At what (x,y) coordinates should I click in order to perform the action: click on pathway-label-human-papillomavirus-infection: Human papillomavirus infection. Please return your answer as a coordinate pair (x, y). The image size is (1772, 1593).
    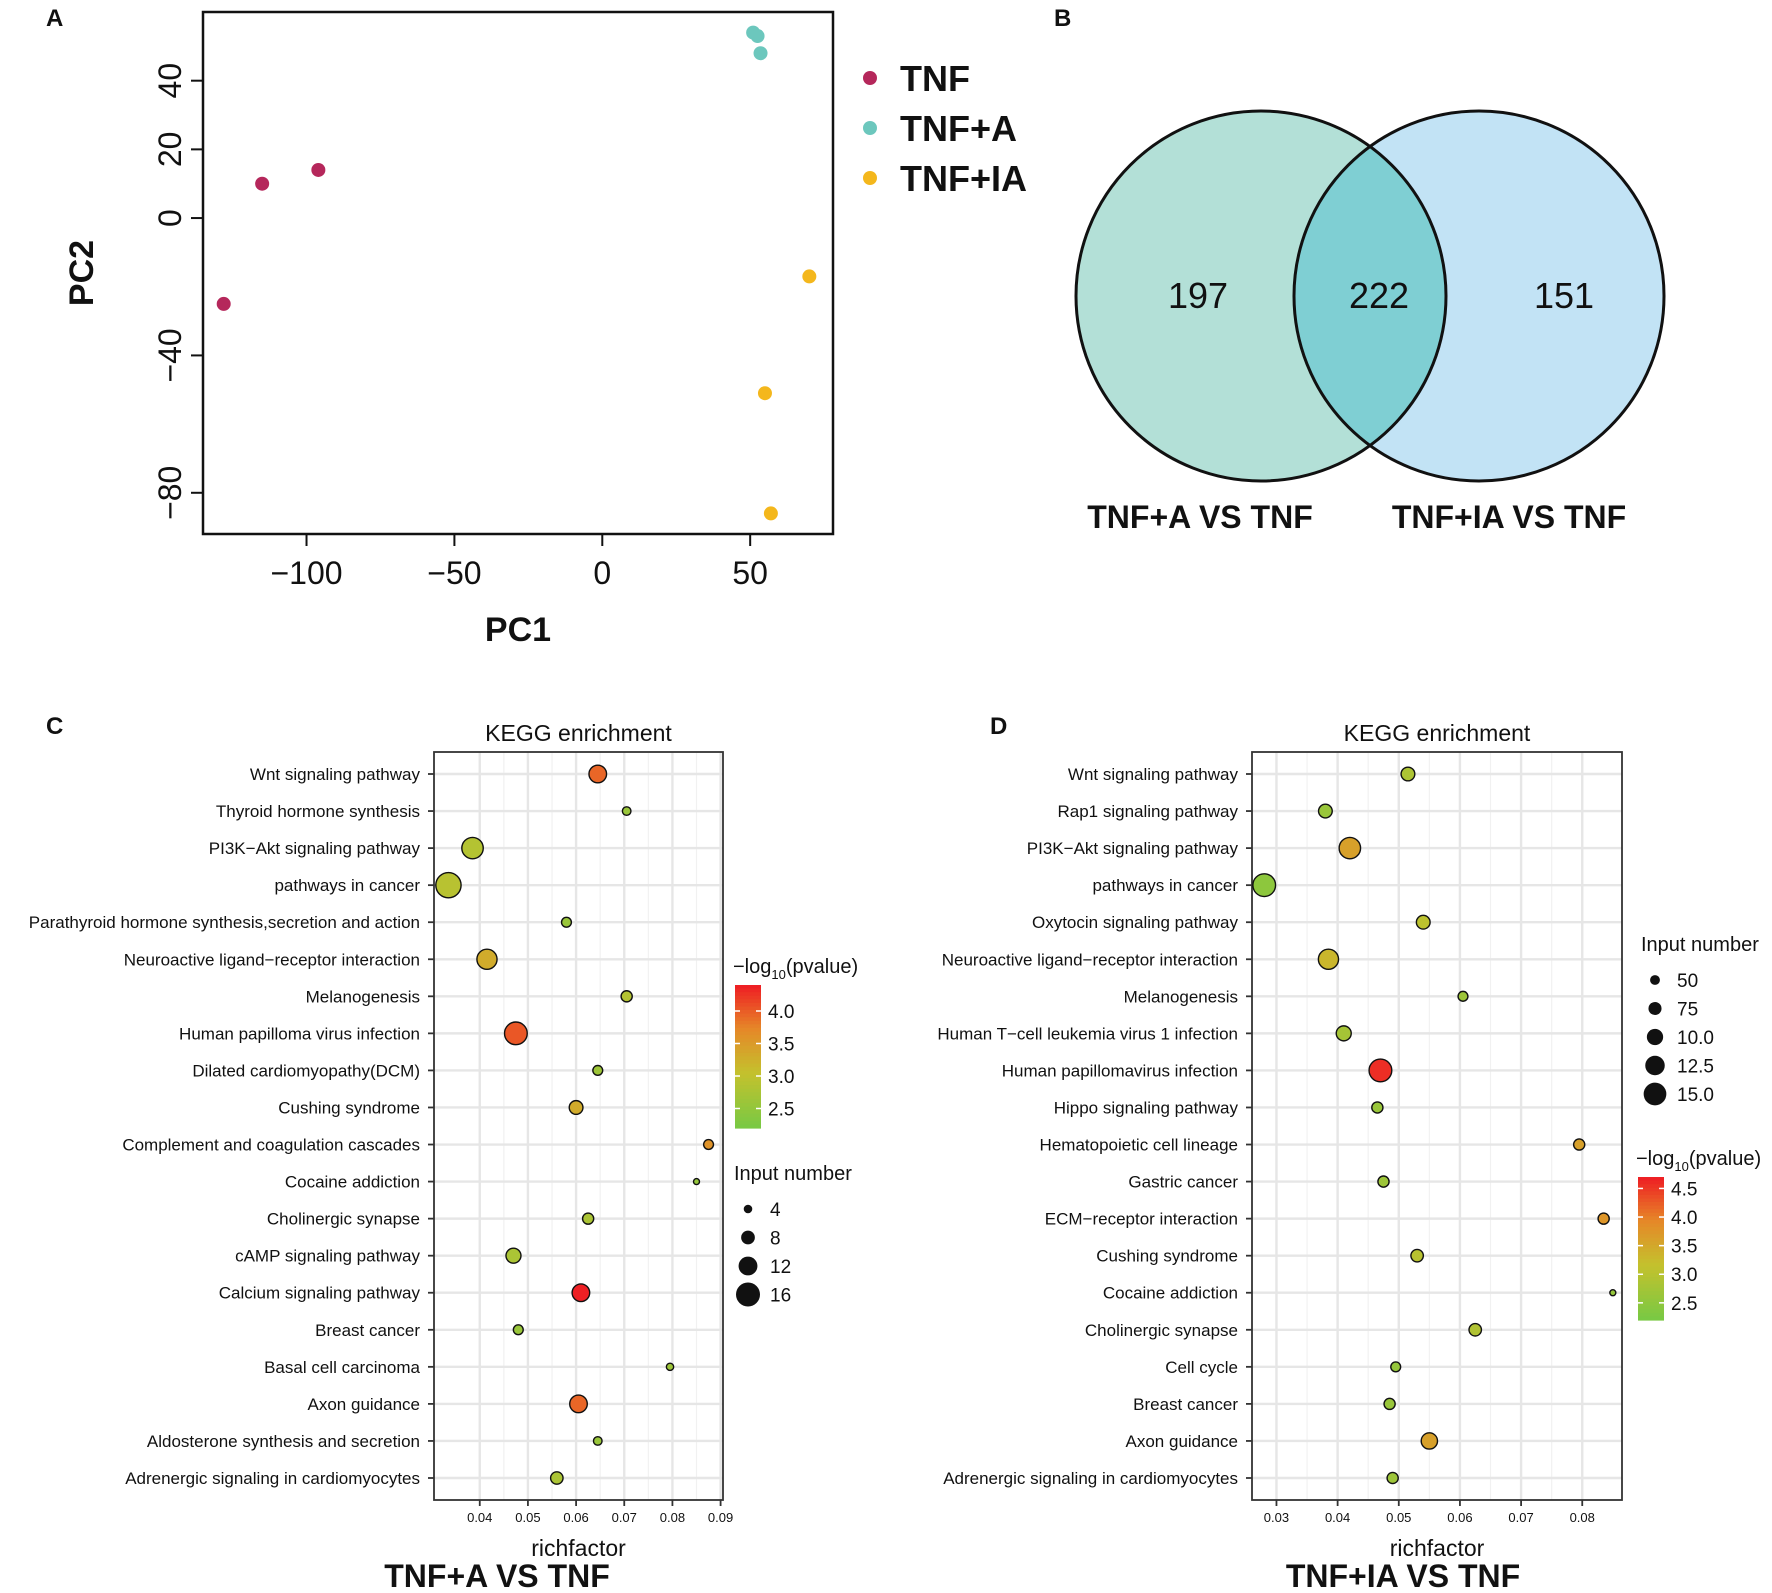
    Looking at the image, I should click on (1120, 1070).